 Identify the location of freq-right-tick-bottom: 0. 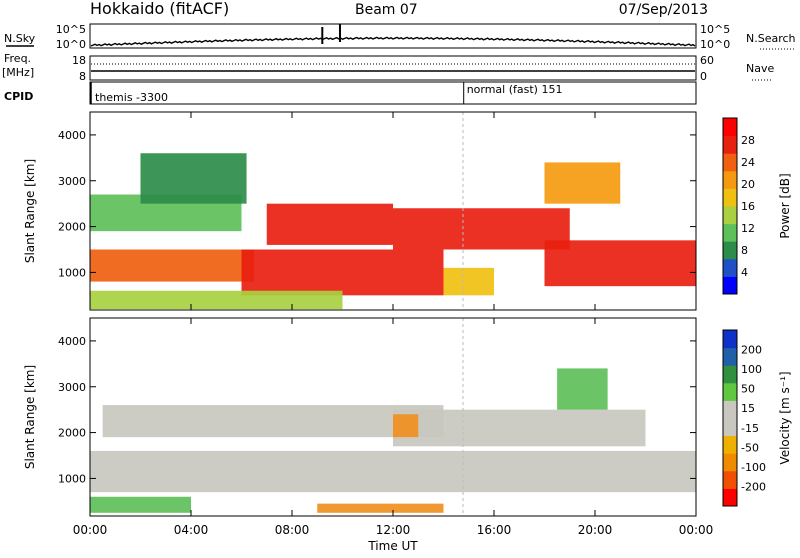
(703, 76).